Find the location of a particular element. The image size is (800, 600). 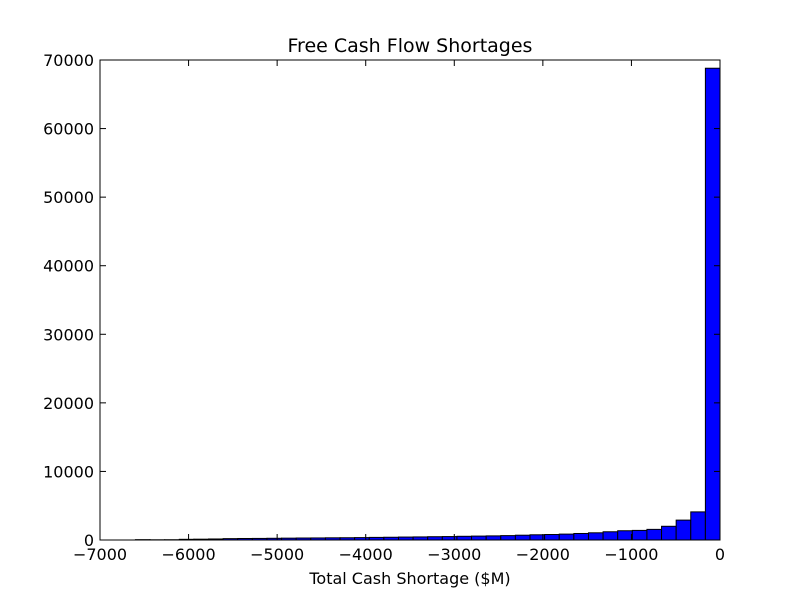

x-tick-label-7: 0 is located at coordinates (720, 554).